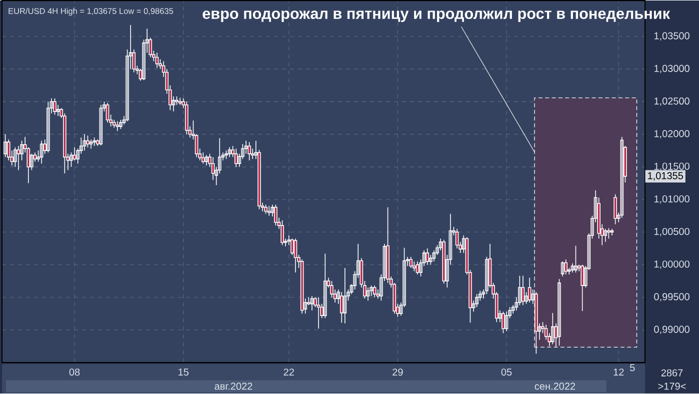 The image size is (699, 394). I want to click on y-tick-label: 1,00500, so click(672, 232).